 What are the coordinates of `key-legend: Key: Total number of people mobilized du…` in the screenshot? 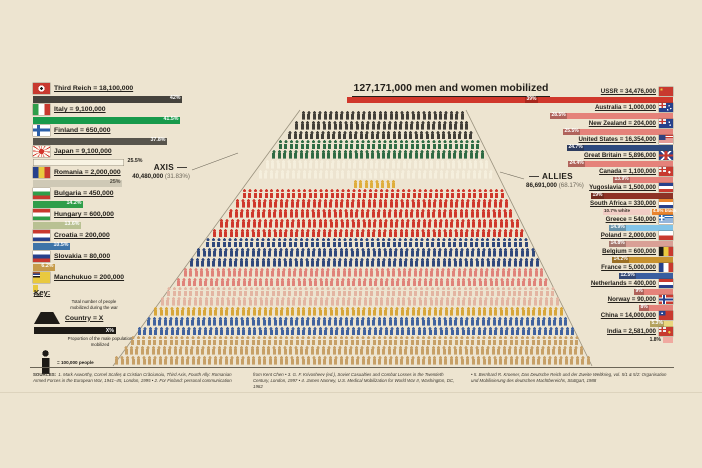 It's located at (98, 331).